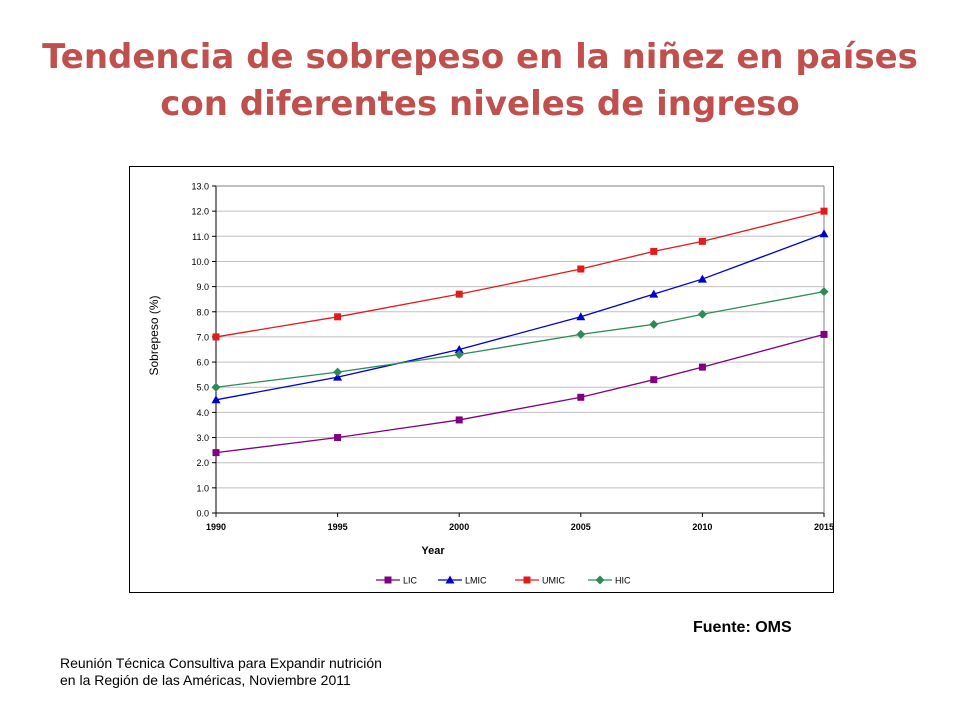 Image resolution: width=960 pixels, height=720 pixels. I want to click on y-tick-label: 2.0, so click(202, 463).